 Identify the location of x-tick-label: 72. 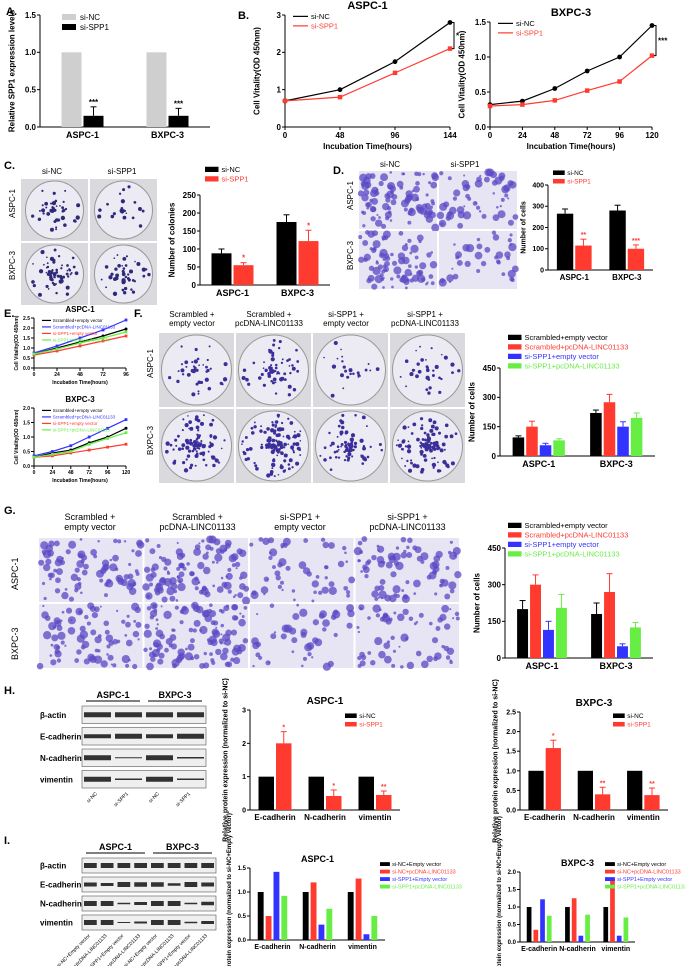
(587, 135).